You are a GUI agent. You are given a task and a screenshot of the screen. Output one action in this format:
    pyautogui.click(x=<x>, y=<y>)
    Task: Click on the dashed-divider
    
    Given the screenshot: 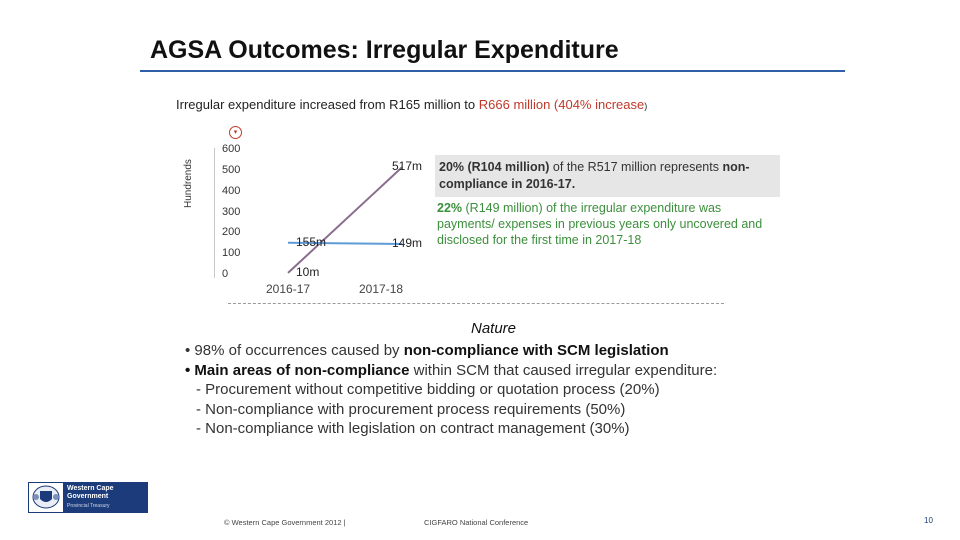 What is the action you would take?
    pyautogui.click(x=476, y=303)
    